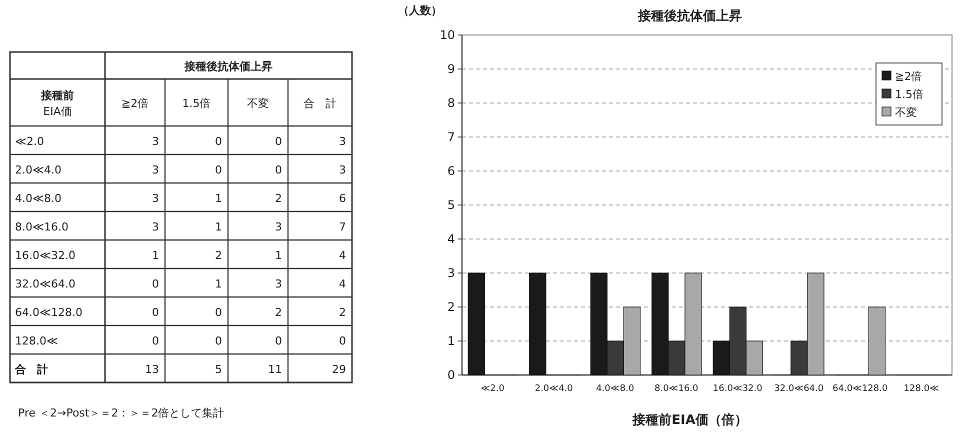 Image resolution: width=961 pixels, height=433 pixels. What do you see at coordinates (690, 420) in the screenshot?
I see `x-axis-title: 接種前EIA価（倍）` at bounding box center [690, 420].